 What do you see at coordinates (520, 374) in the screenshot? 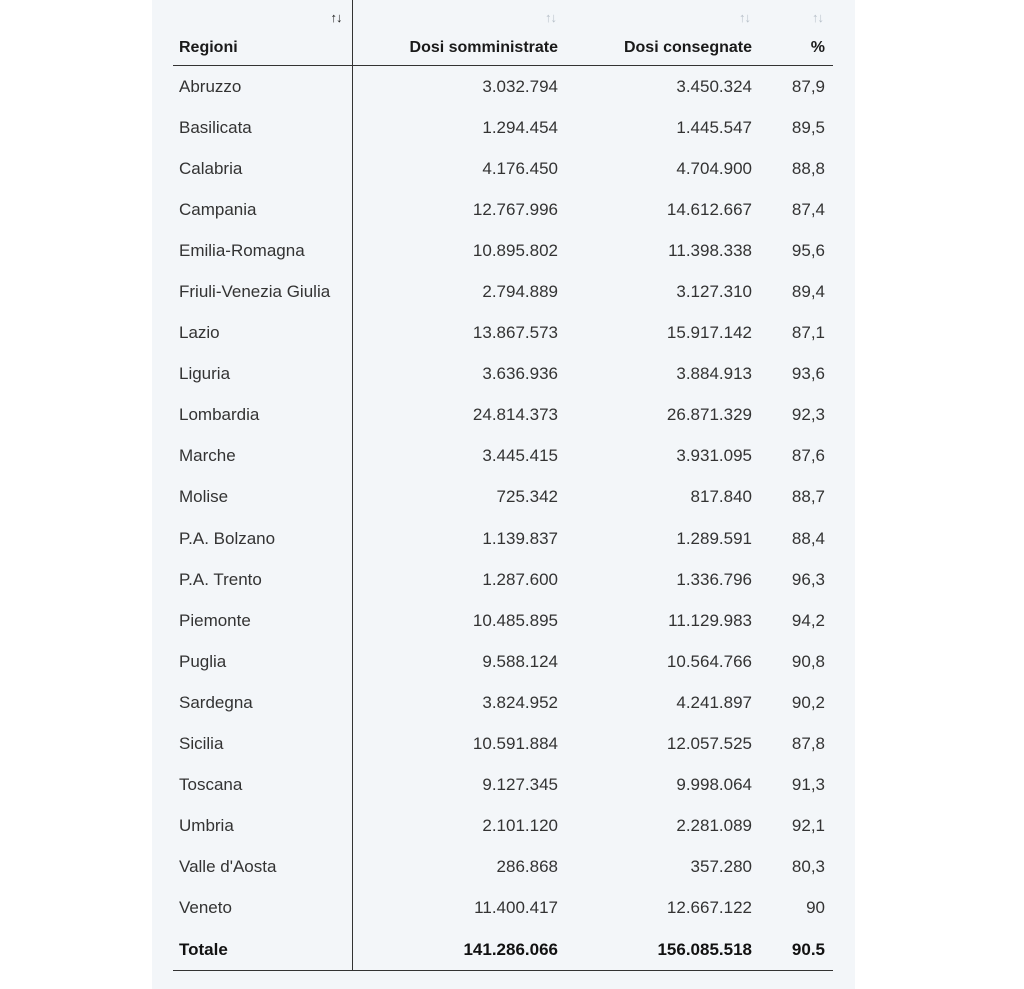
I see `cell-dosi-somministrate: 3.636.936` at bounding box center [520, 374].